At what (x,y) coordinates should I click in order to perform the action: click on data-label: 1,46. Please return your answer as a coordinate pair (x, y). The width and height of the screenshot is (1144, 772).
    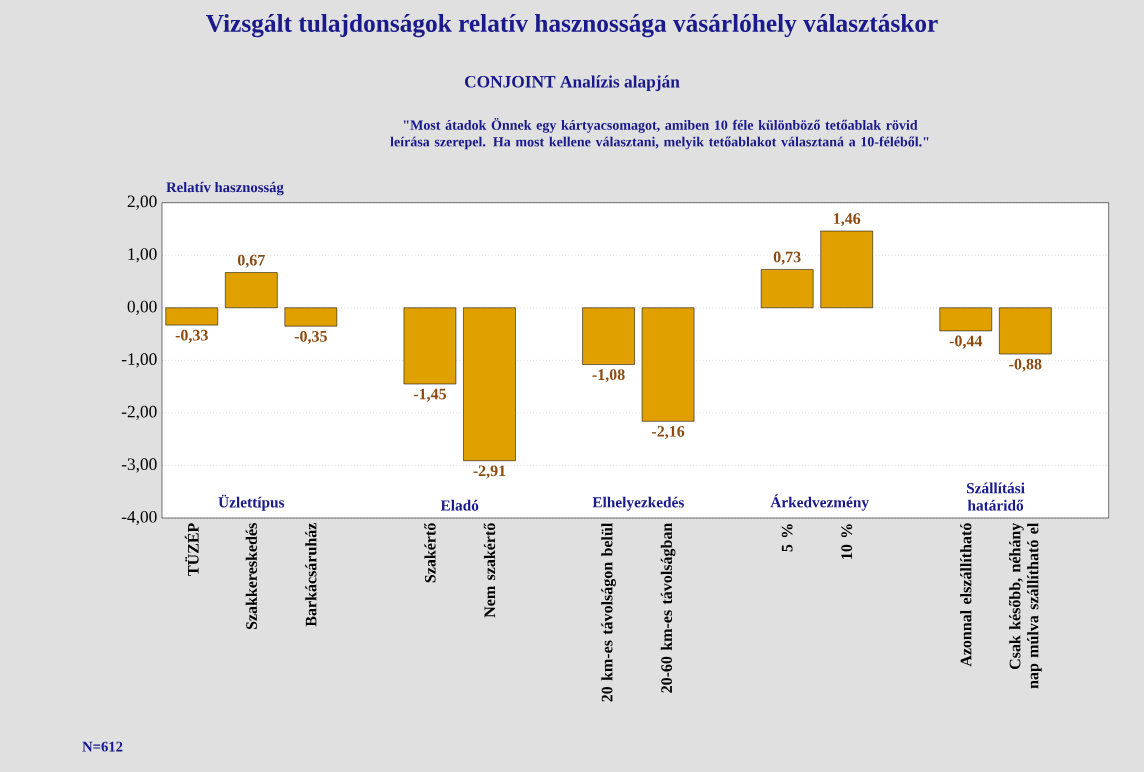
    Looking at the image, I should click on (847, 220).